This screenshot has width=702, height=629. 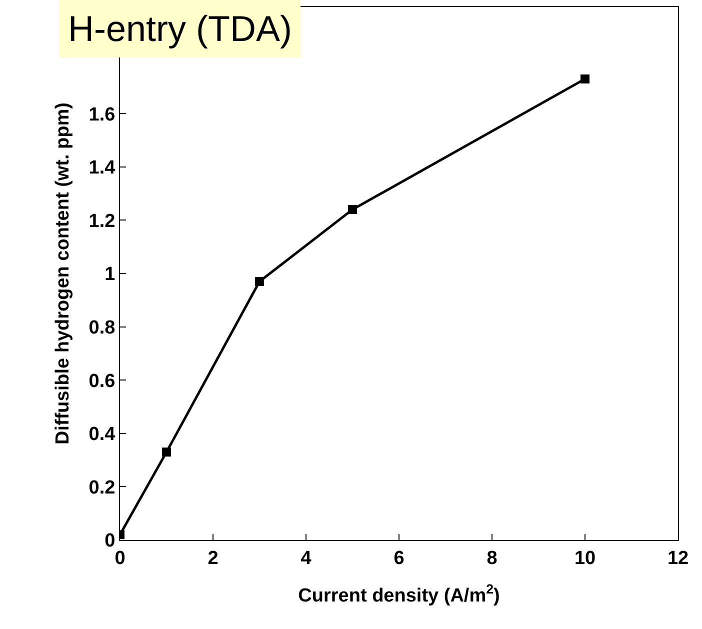 I want to click on y-tick-label: 0.6, so click(x=102, y=381).